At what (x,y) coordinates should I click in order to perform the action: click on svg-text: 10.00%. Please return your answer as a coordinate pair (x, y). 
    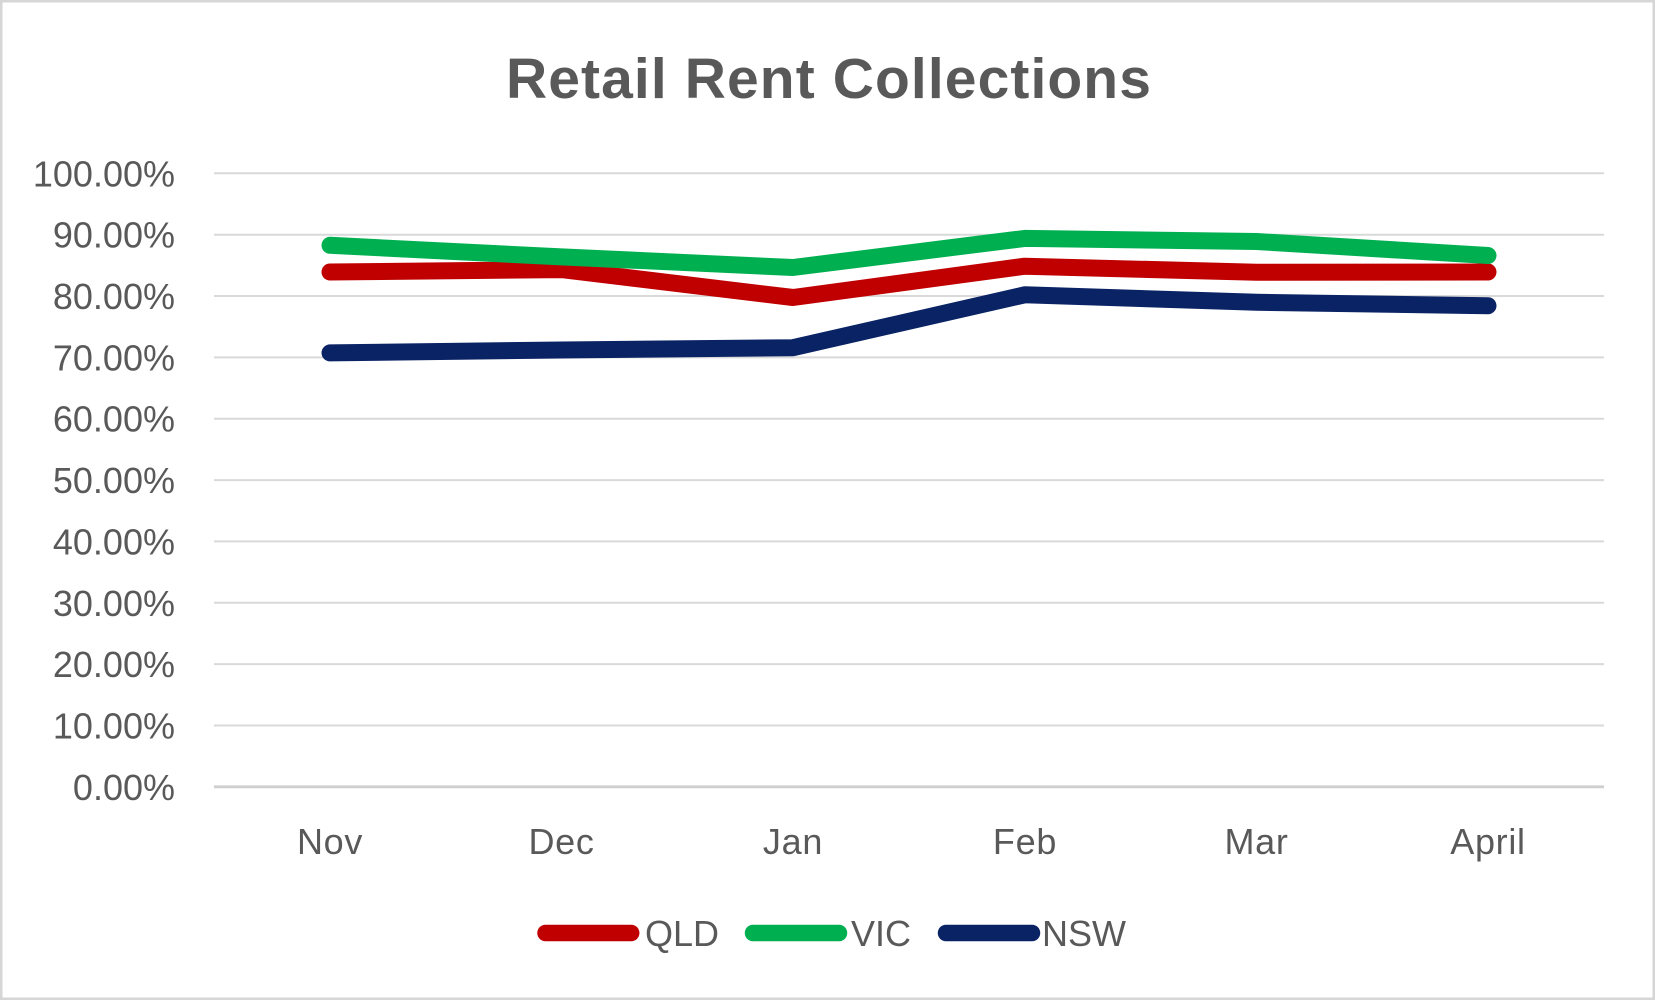
    Looking at the image, I should click on (114, 726).